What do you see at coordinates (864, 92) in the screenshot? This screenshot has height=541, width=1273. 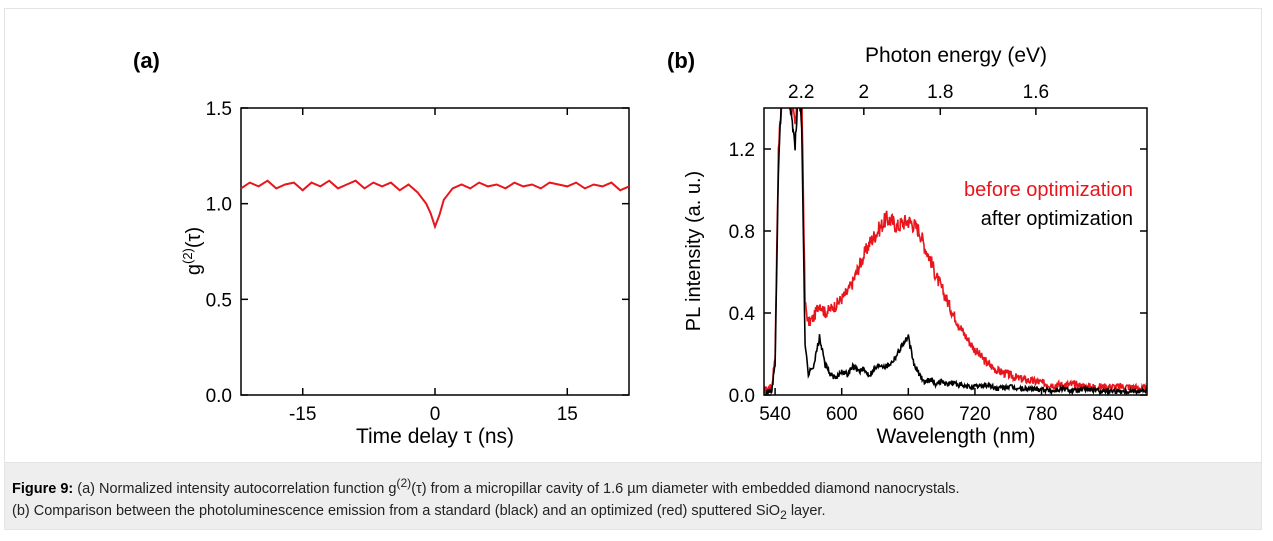 I see `panel-b-top-tick-label: 2` at bounding box center [864, 92].